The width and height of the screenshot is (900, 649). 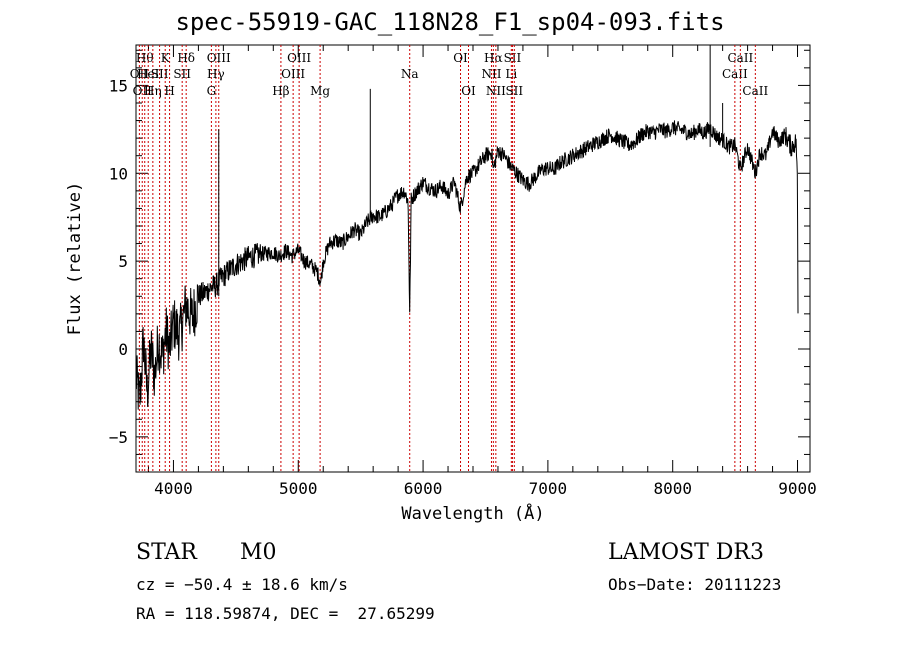 I want to click on line-marker-label: H, so click(x=169, y=91).